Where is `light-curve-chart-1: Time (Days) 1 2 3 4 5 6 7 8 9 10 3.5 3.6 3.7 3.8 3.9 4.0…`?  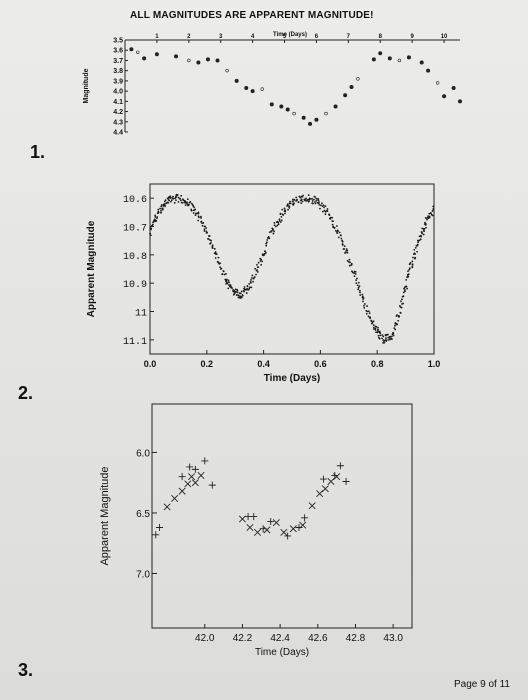
light-curve-chart-1: Time (Days) 1 2 3 4 5 6 7 8 9 10 3.5 3.6 3.7 3.8 3.9 4.0… is located at coordinates (272, 84).